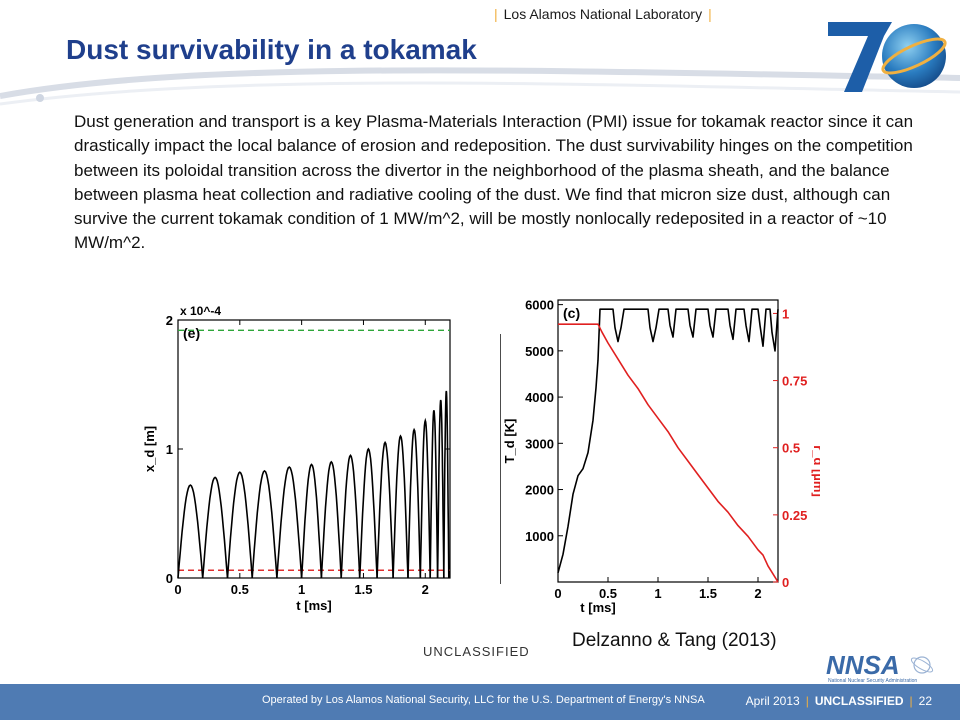  Describe the element at coordinates (169, 320) in the screenshot. I see `y-tick-label: 2` at that location.